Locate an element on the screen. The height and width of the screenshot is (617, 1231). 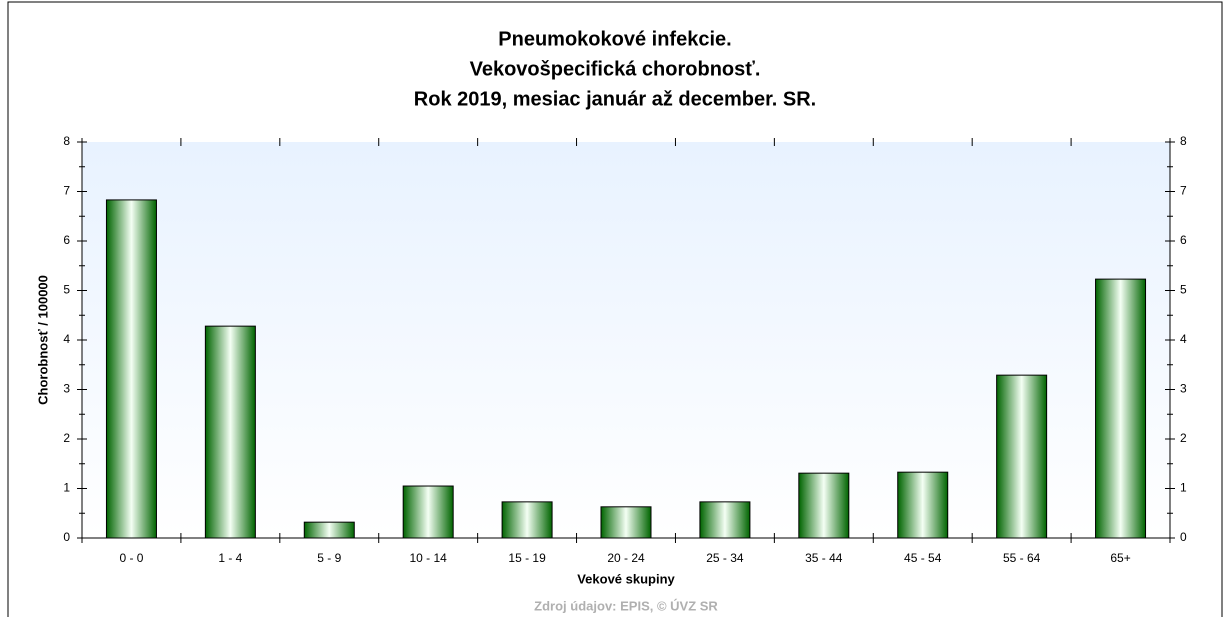
x-tick-label: 10 - 14 is located at coordinates (429, 558).